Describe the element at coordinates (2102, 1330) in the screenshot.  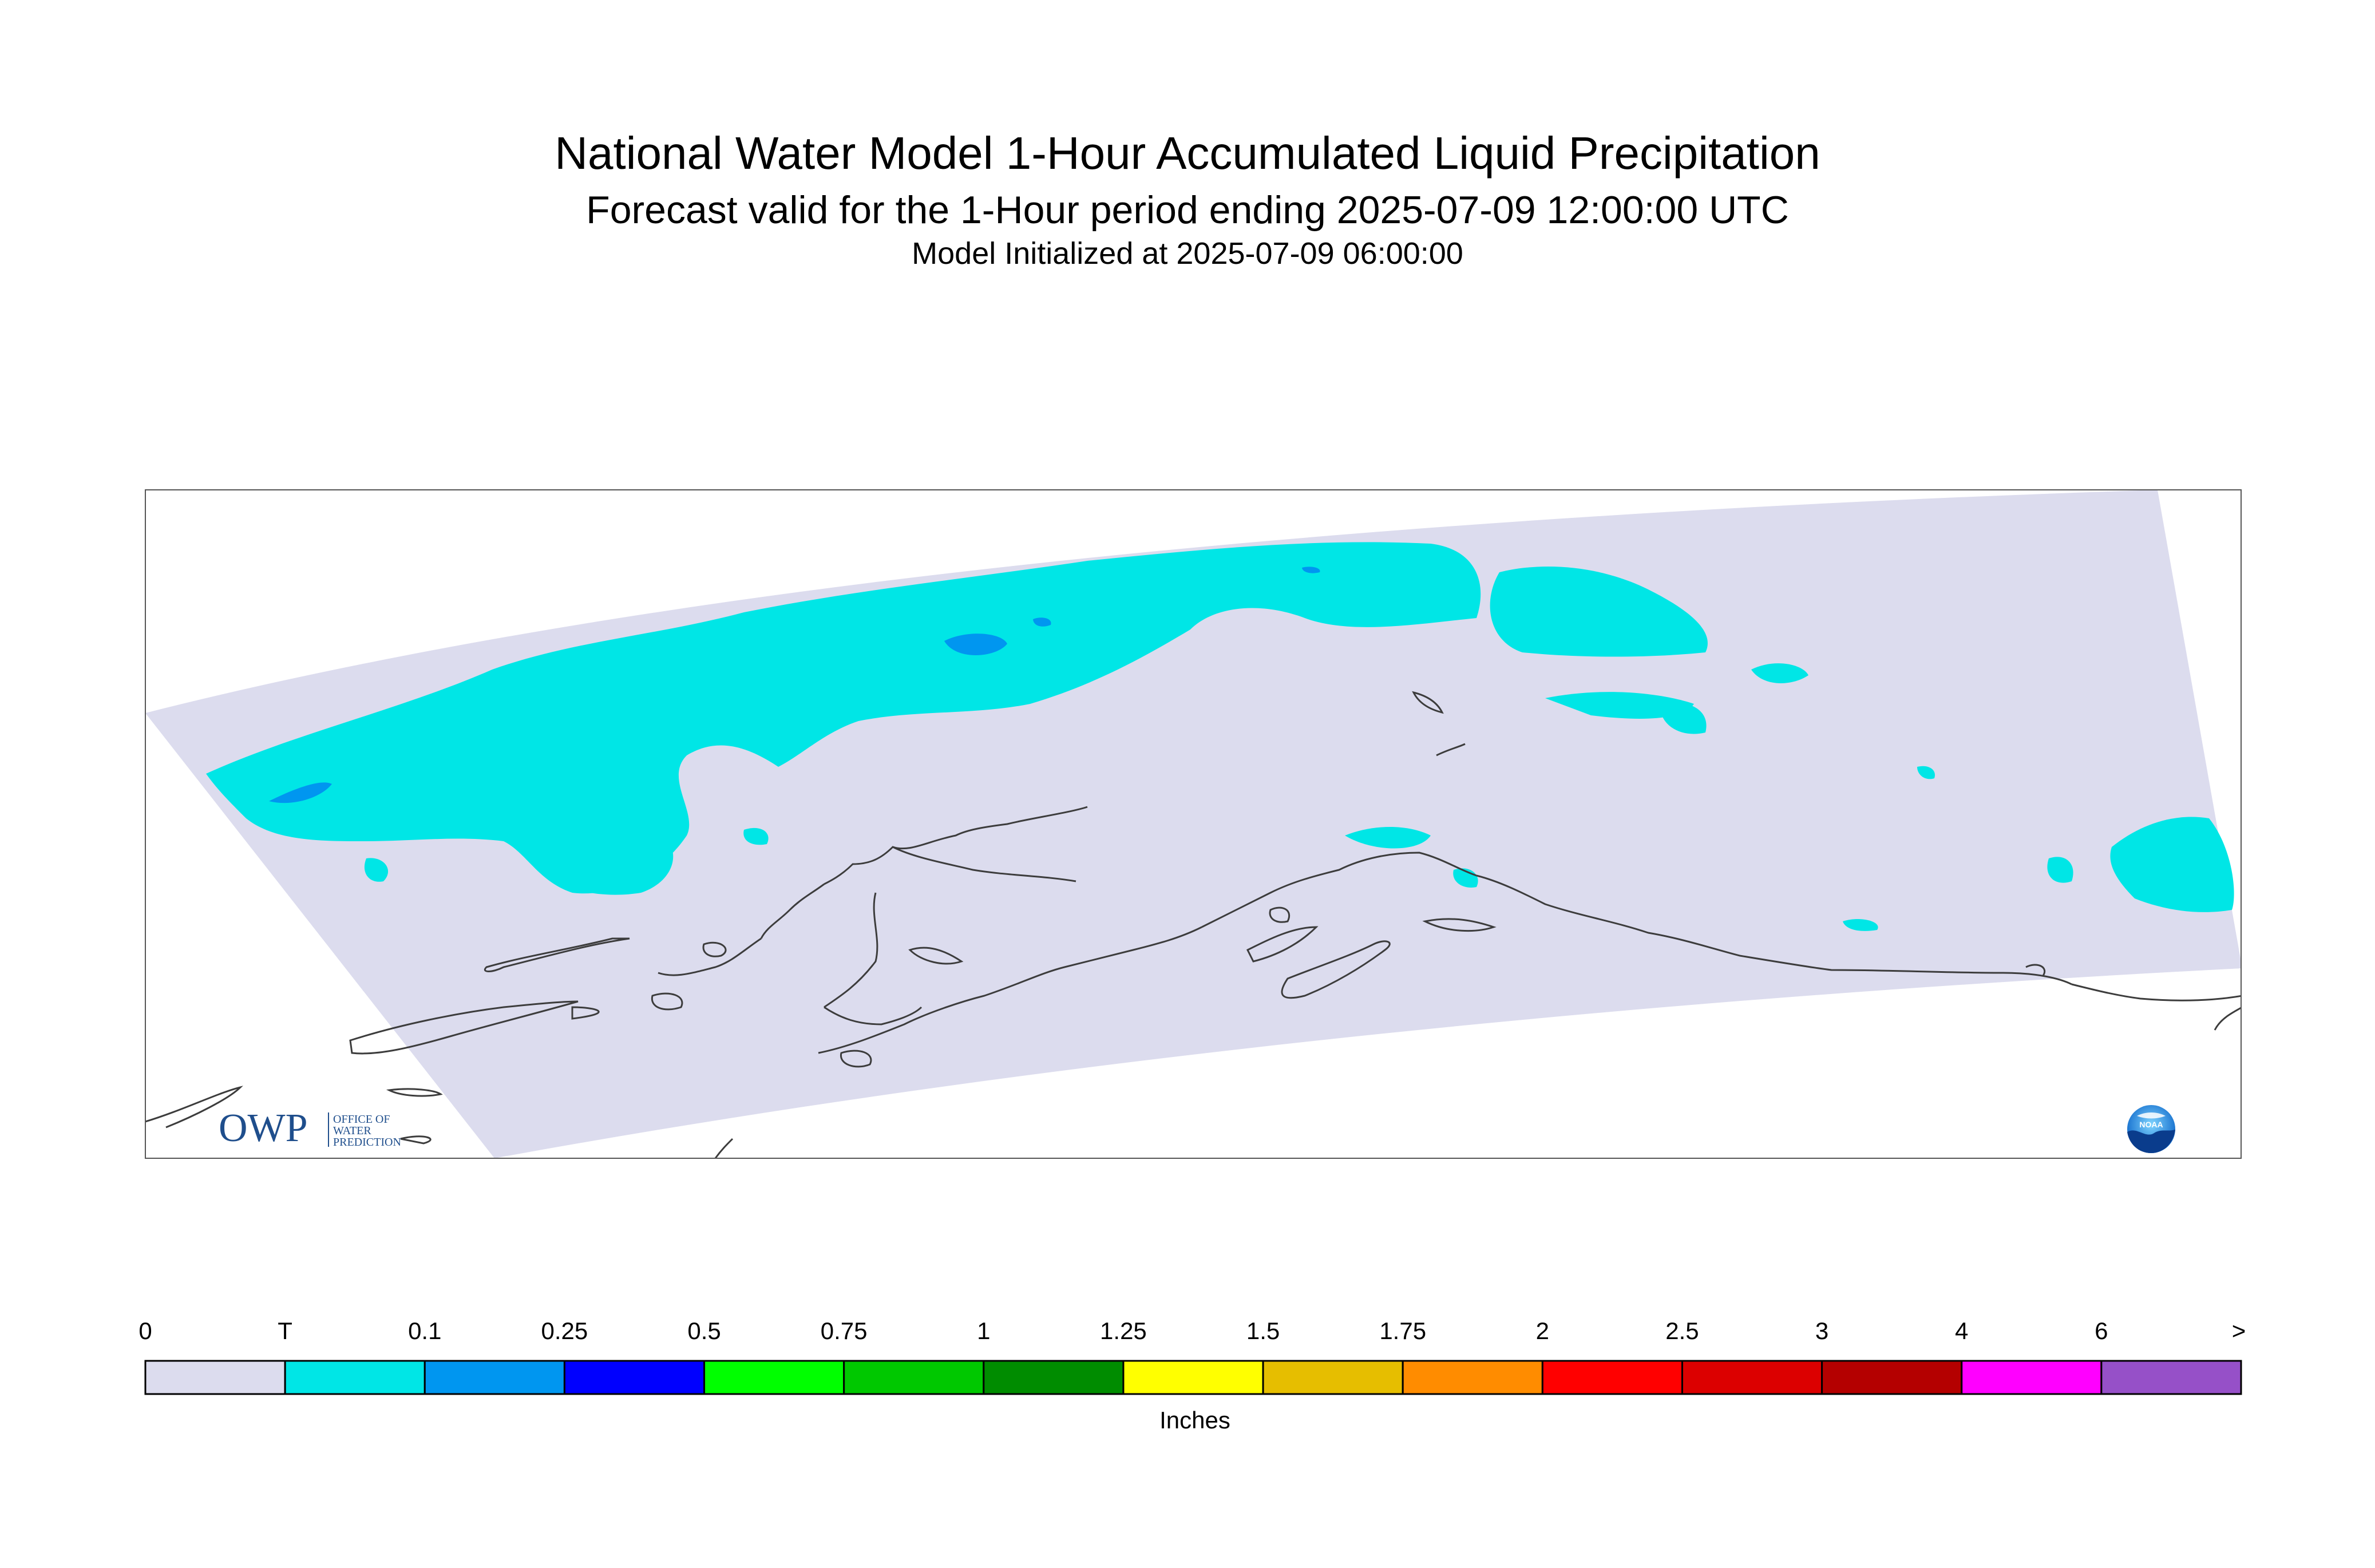
I see `legend-tick: 6` at that location.